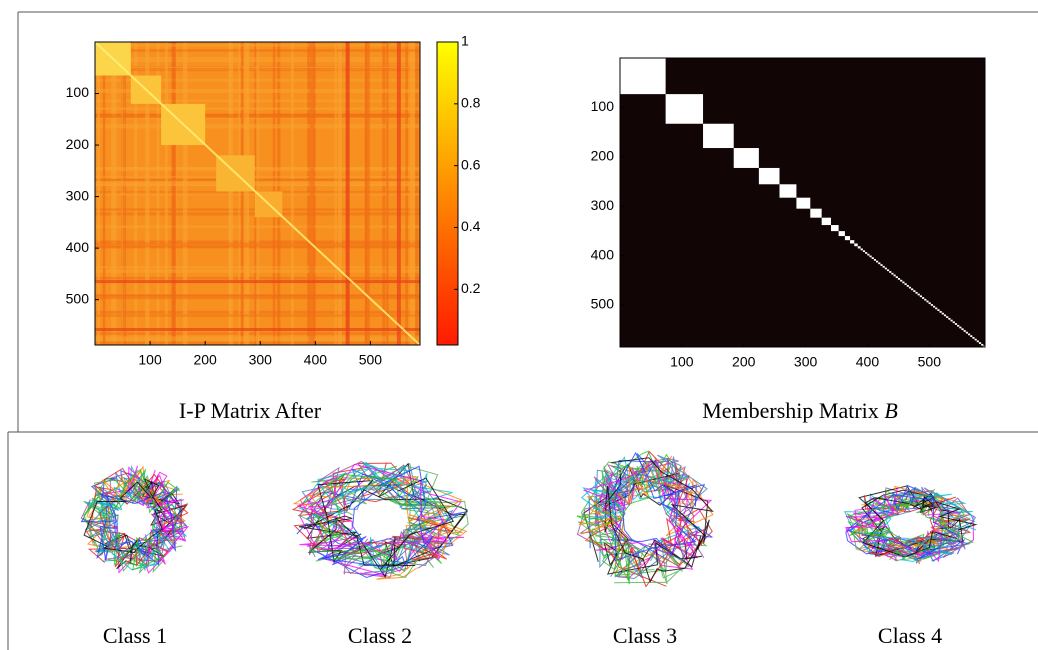 This screenshot has width=1038, height=650. Describe the element at coordinates (890, 410) in the screenshot. I see `caption-symbol: B` at that location.